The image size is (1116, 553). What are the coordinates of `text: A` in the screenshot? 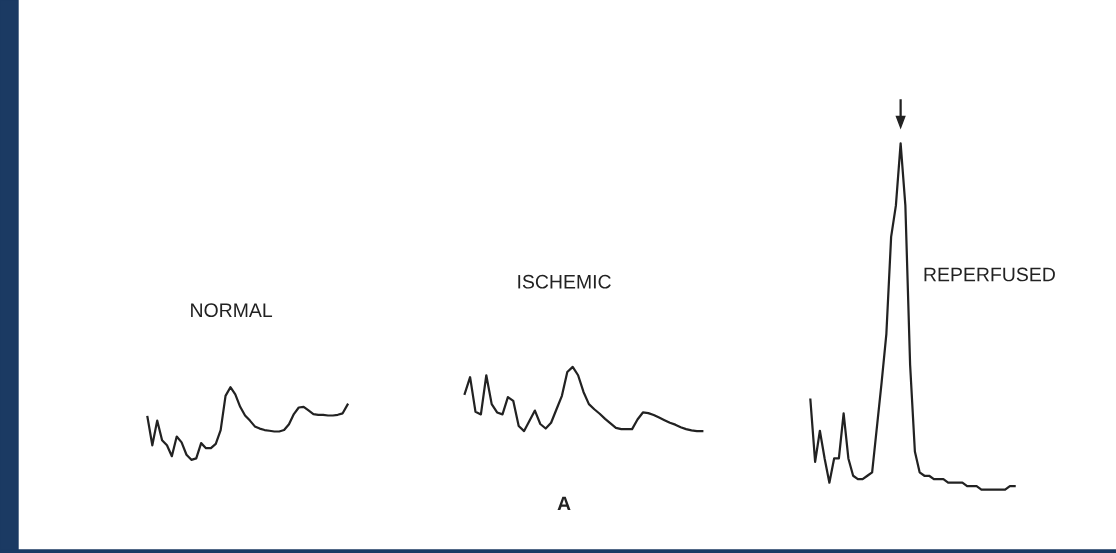 It's located at (564, 503).